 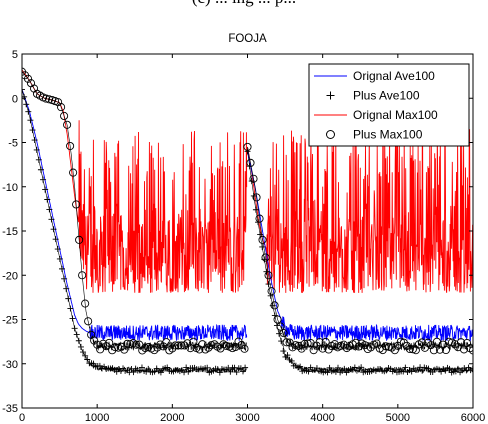 What do you see at coordinates (10, 365) in the screenshot?
I see `y-tick-label: -30` at bounding box center [10, 365].